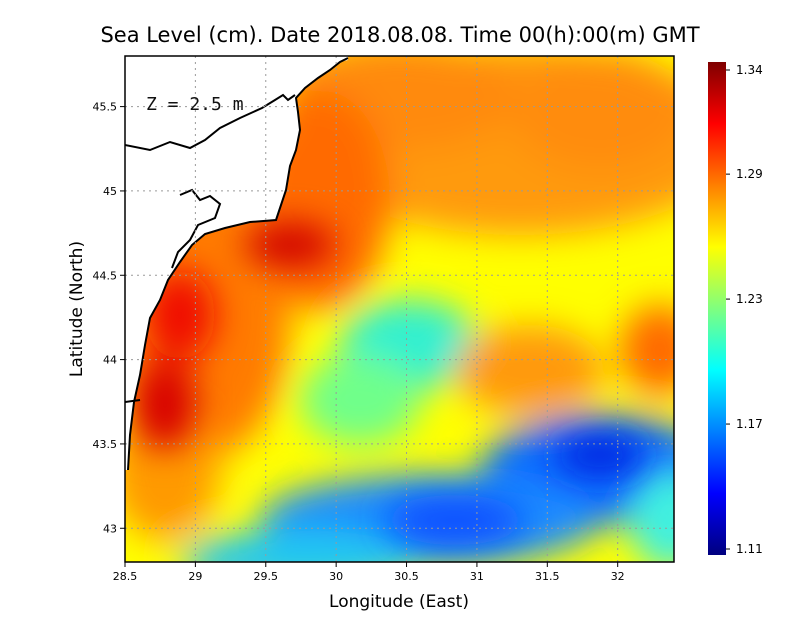  Describe the element at coordinates (547, 576) in the screenshot. I see `x-tick-label: 31.5` at that location.